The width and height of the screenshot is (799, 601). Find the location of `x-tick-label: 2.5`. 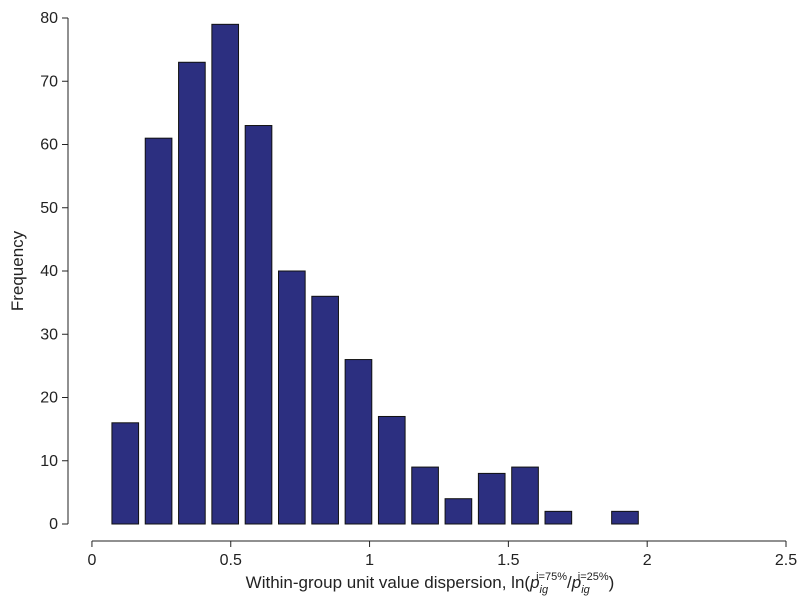

x-tick-label: 2.5 is located at coordinates (786, 560).